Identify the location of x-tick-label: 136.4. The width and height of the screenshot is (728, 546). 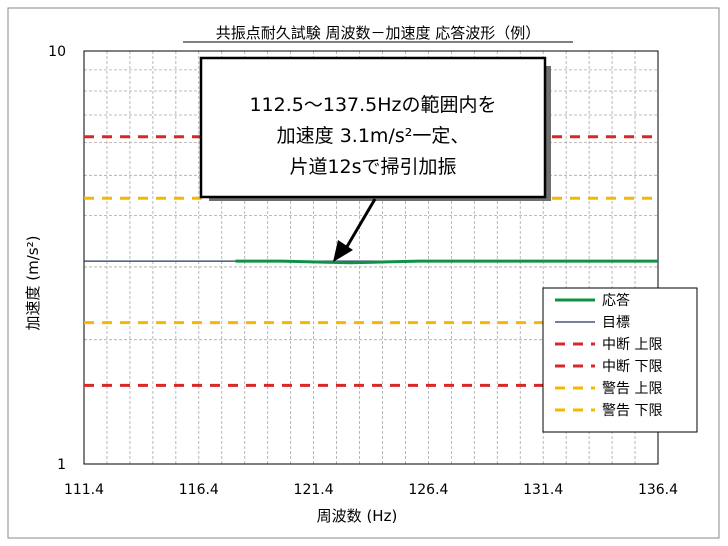
(658, 490).